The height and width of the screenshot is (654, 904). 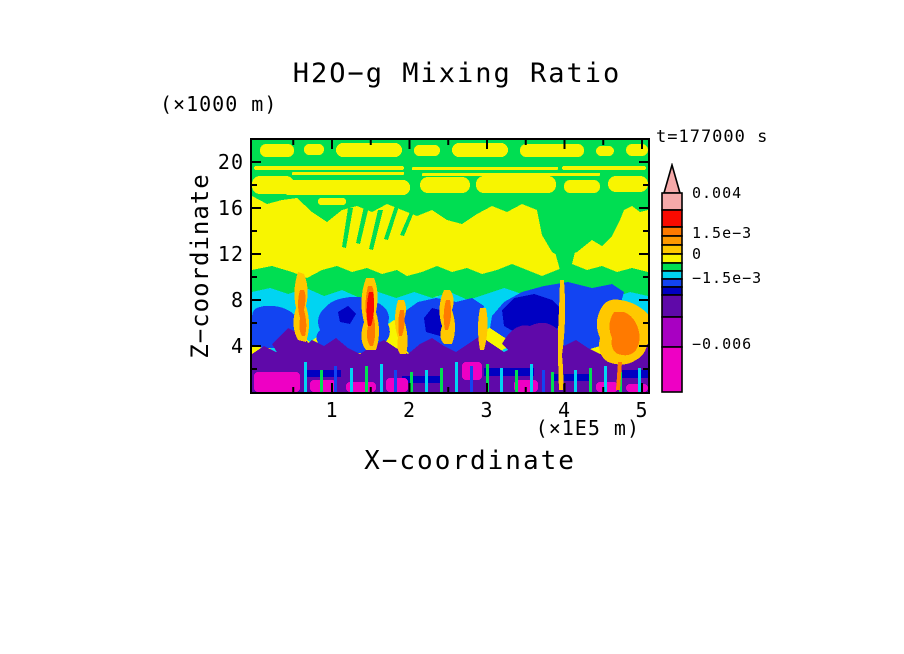 What do you see at coordinates (712, 137) in the screenshot?
I see `time-annotation: t=177000 s` at bounding box center [712, 137].